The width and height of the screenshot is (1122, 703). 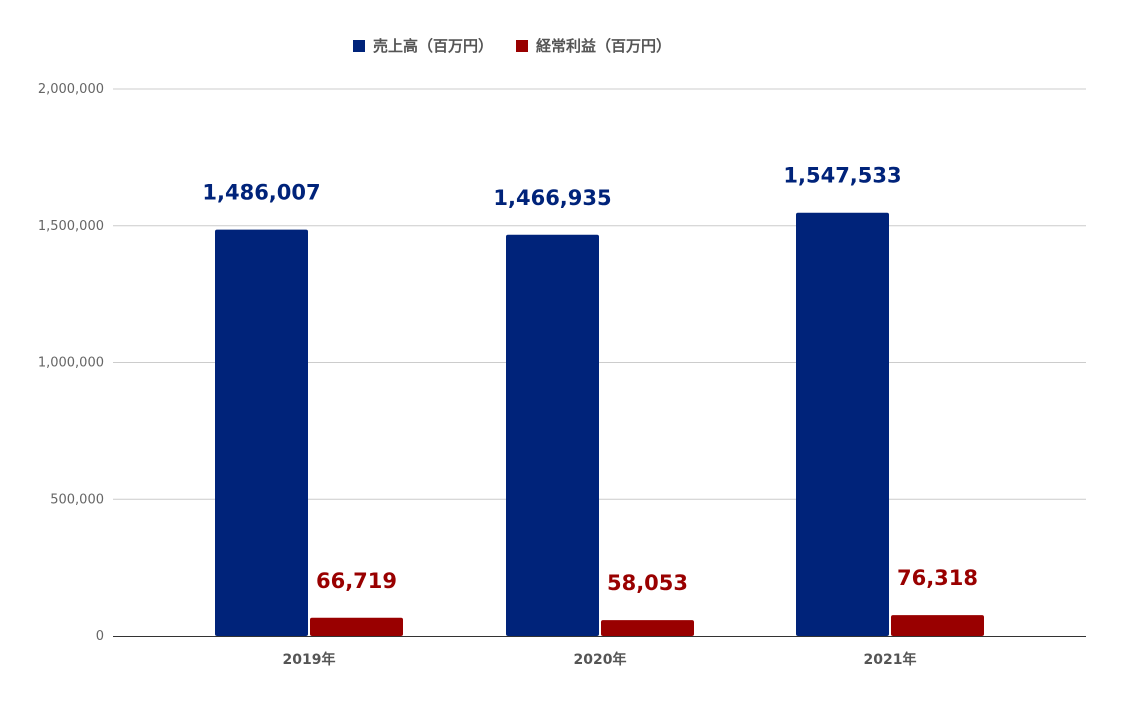 I want to click on legend-item-sales: 売上高（百万円）, so click(x=423, y=45).